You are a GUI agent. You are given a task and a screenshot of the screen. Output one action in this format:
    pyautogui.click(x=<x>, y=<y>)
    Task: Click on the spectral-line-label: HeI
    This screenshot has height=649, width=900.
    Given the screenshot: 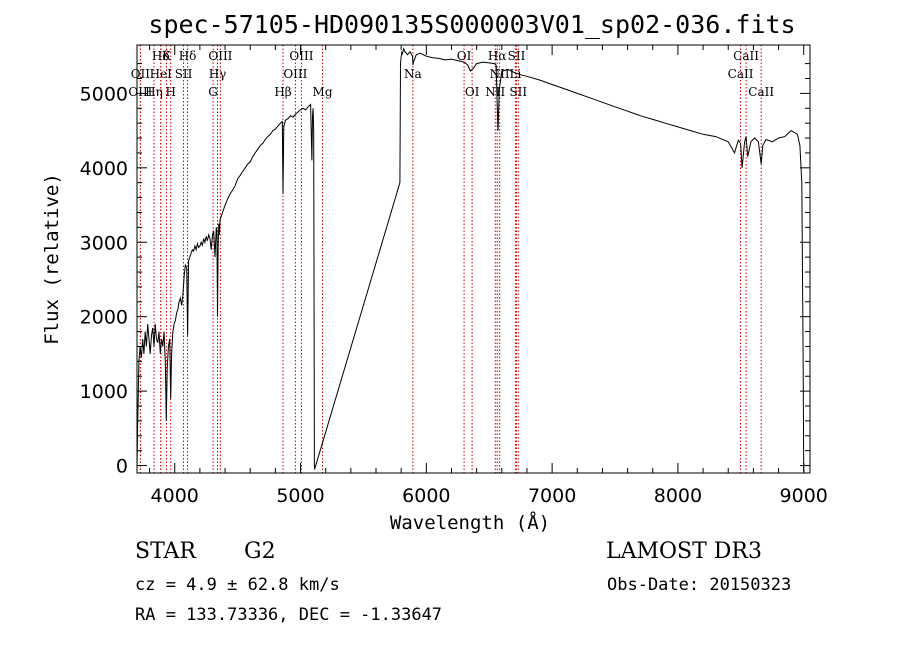 What is the action you would take?
    pyautogui.click(x=161, y=74)
    